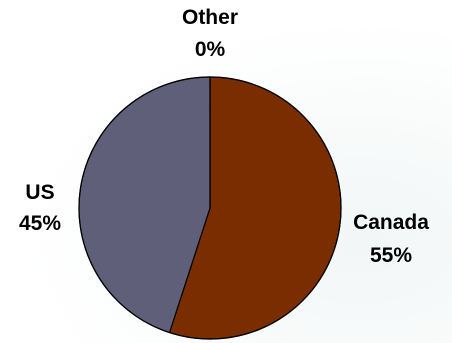 This screenshot has width=452, height=343. I want to click on slice-value-label-us: 45%, so click(40, 223).